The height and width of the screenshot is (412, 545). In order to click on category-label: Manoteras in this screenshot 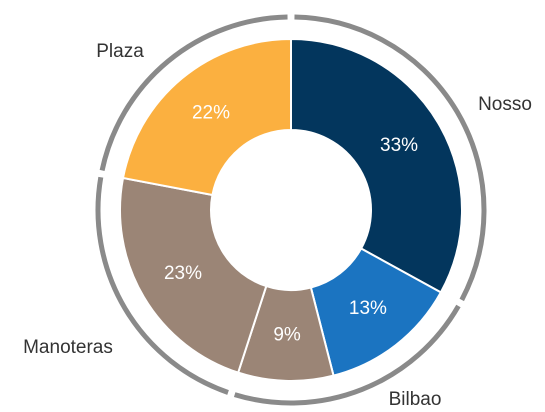, I will do `click(68, 347)`.